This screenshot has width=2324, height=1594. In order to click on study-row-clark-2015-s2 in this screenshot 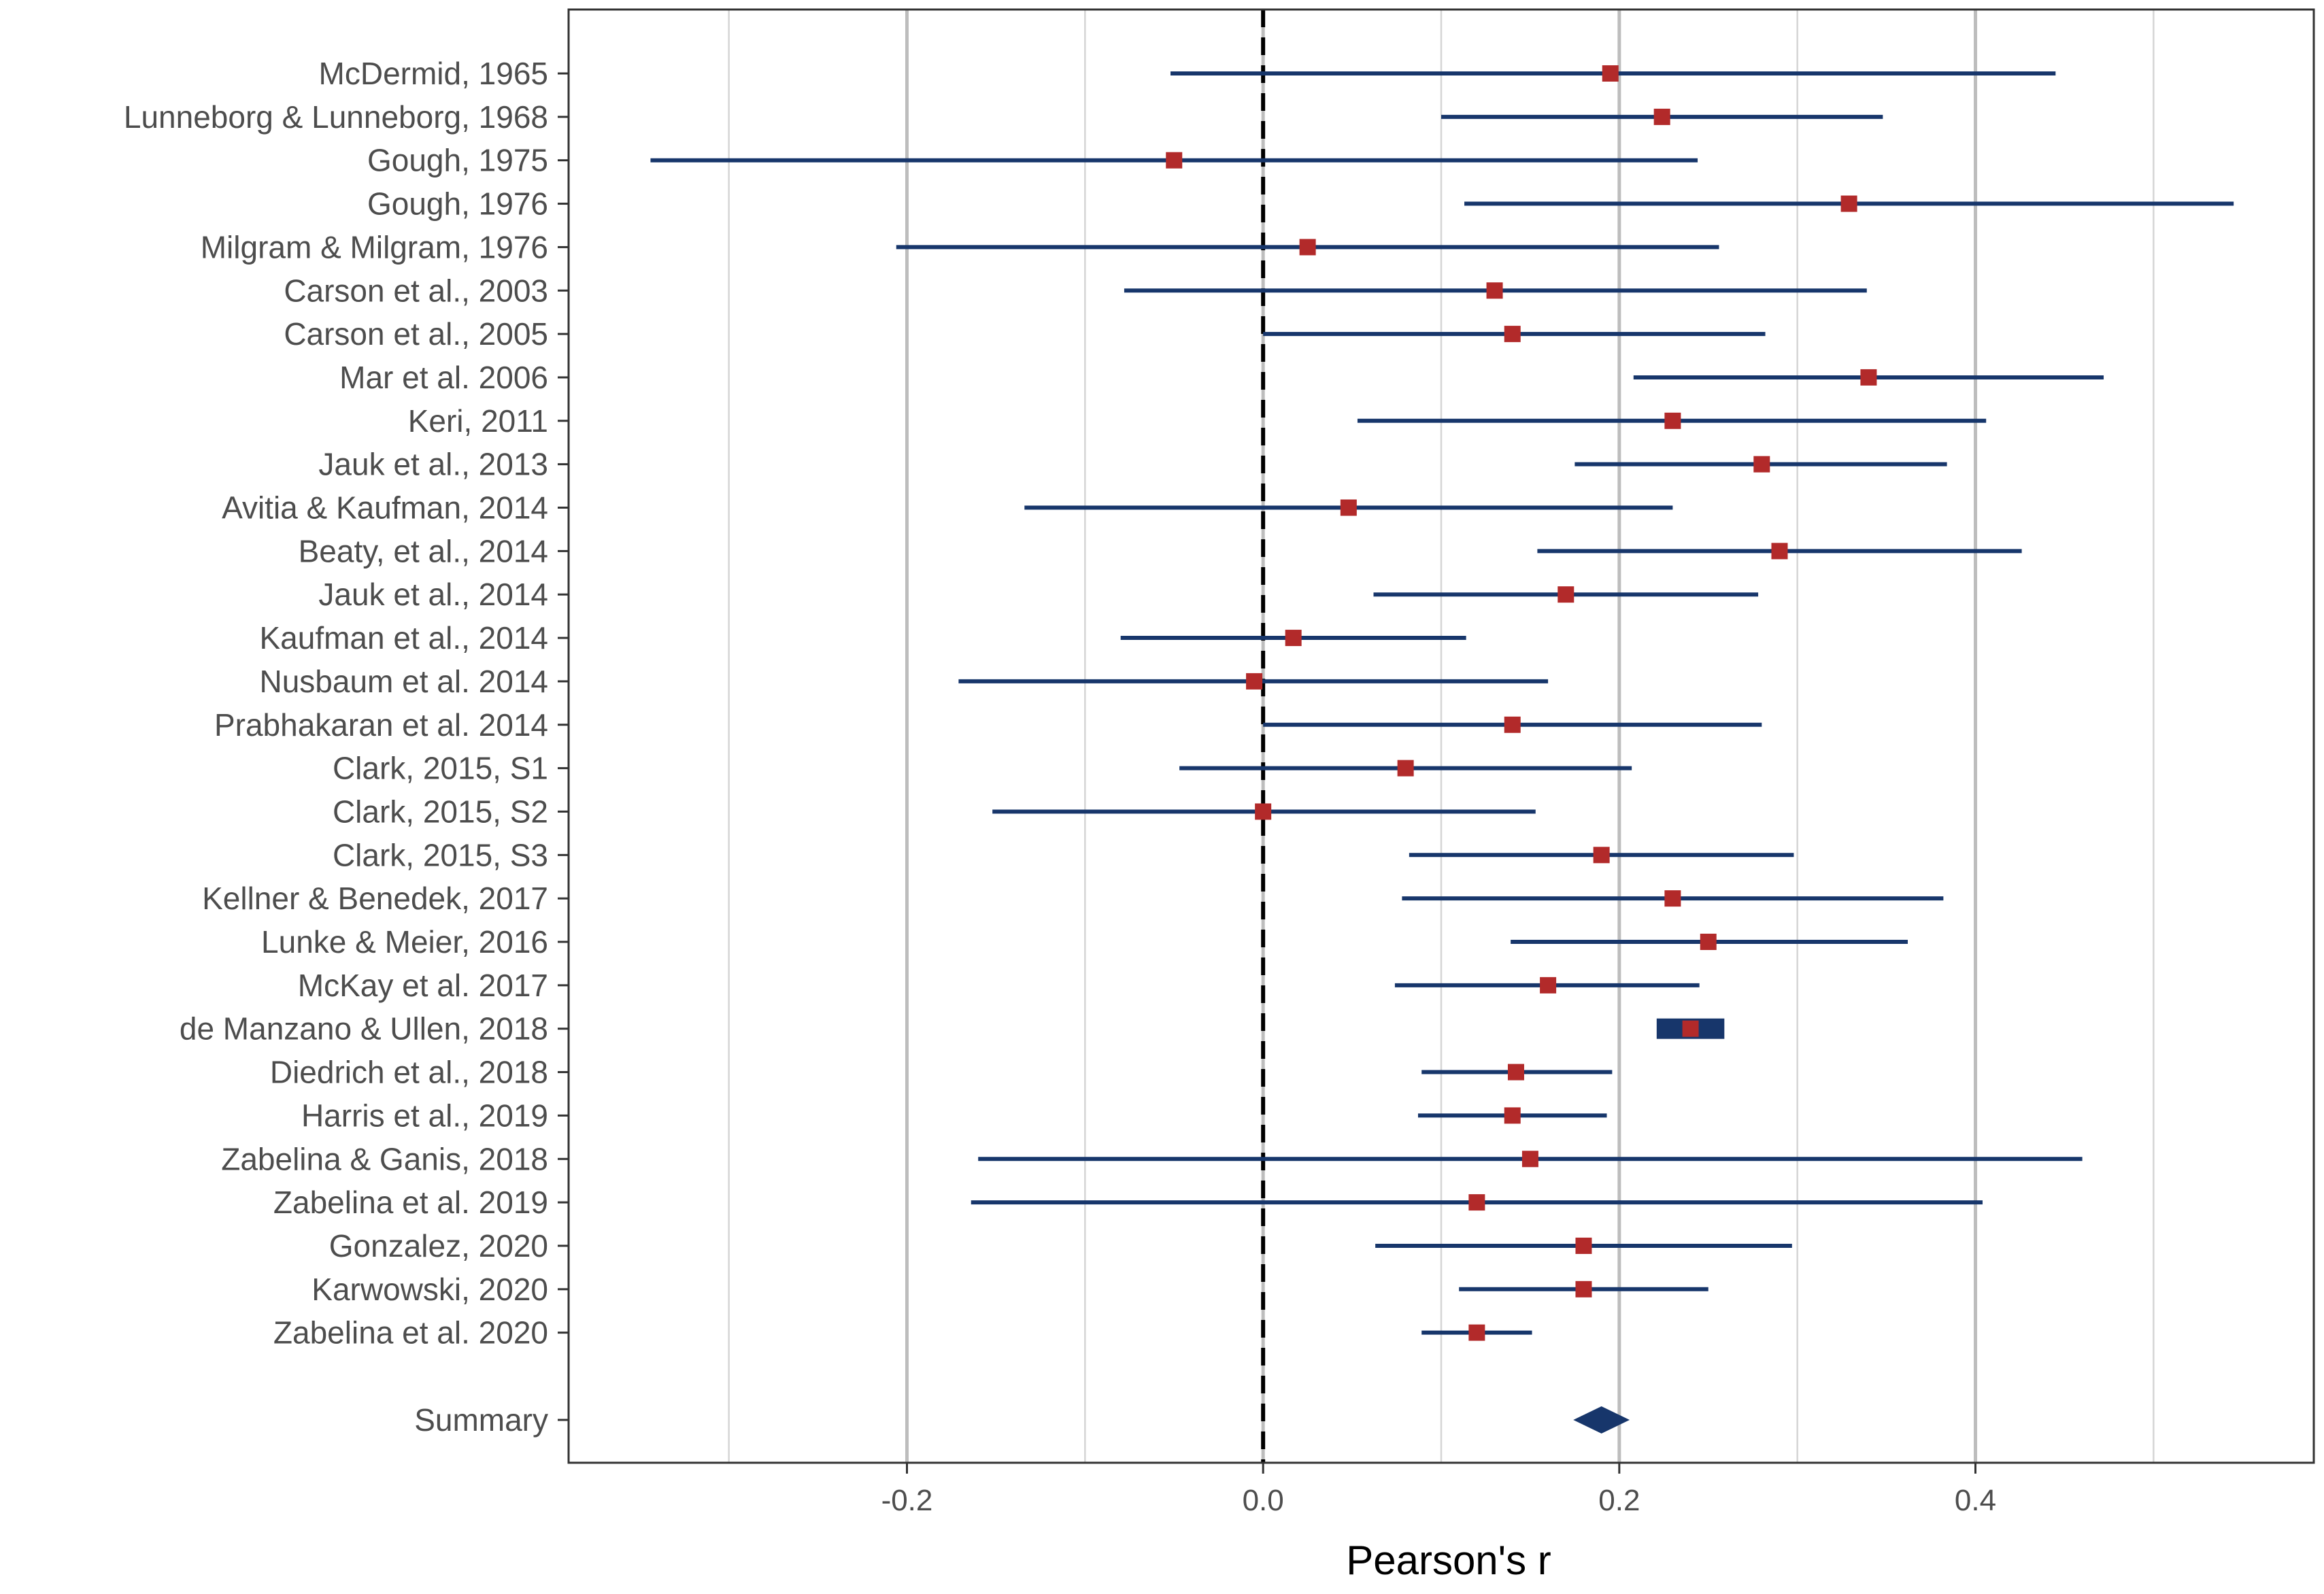, I will do `click(1264, 811)`.